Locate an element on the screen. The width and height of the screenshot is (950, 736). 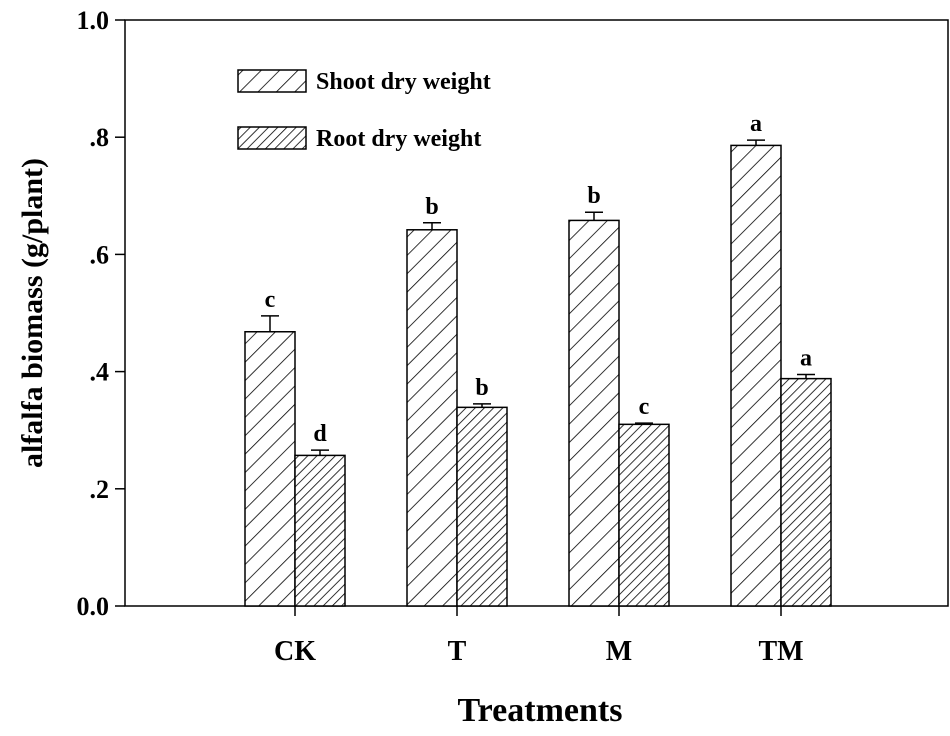
y-axis: 0.0 .2 .4 .6 .8 1.0 is located at coordinates (101, 313).